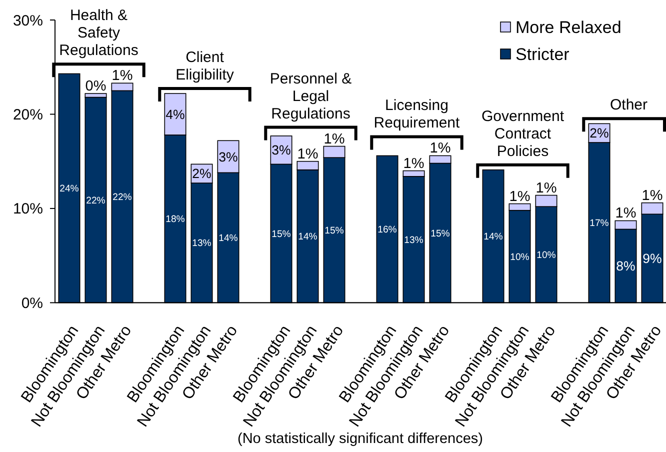  Describe the element at coordinates (70, 189) in the screenshot. I see `data-label: 24%` at that location.